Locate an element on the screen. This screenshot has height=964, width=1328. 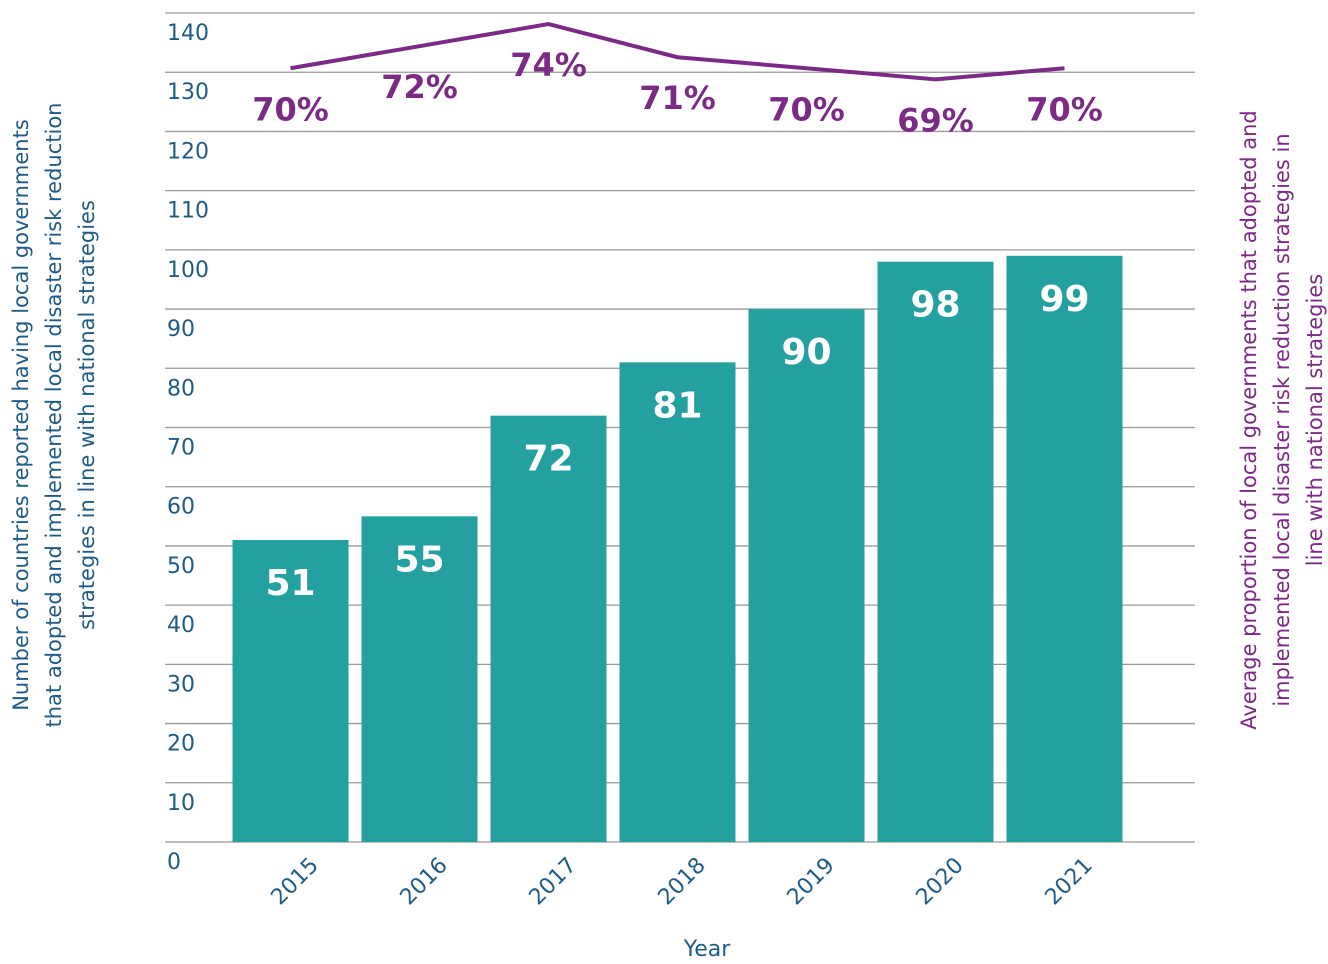
line-value-label: 71% is located at coordinates (677, 98).